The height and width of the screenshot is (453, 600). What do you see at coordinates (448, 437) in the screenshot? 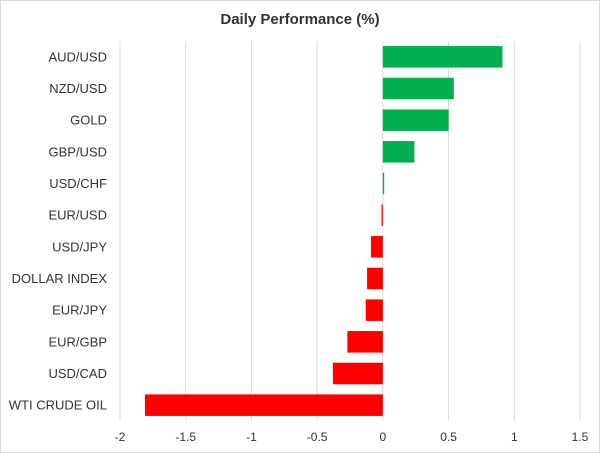
I see `x-tick-label: 0.5` at bounding box center [448, 437].